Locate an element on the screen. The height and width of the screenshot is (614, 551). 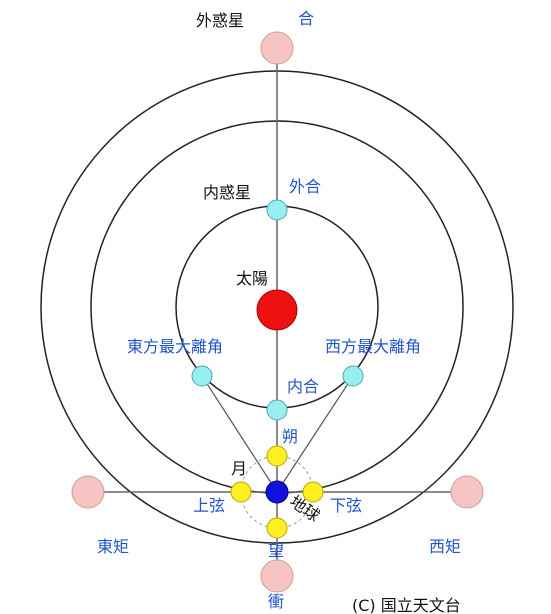
first-quarter-label: 上弦 is located at coordinates (209, 505).